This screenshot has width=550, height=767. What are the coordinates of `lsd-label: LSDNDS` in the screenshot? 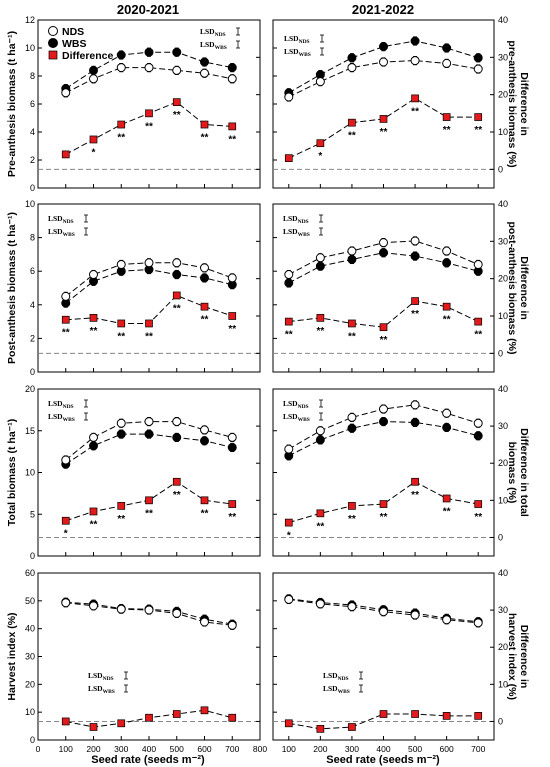 It's located at (336, 676).